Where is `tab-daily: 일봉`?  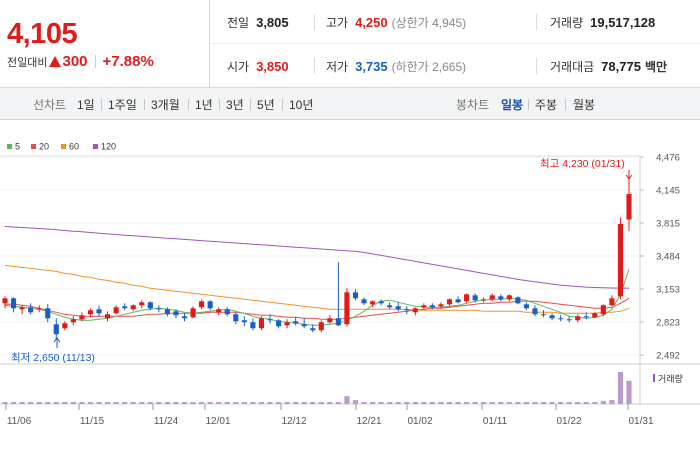 tab-daily: 일봉 is located at coordinates (512, 105).